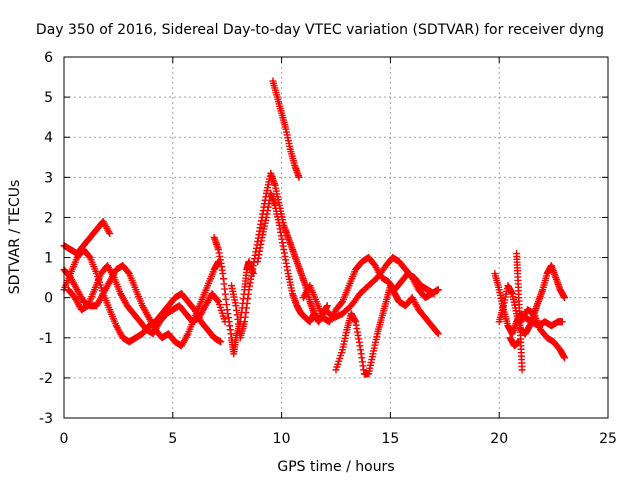  I want to click on y-axis-title: SDTVAR / TECUs, so click(15, 237).